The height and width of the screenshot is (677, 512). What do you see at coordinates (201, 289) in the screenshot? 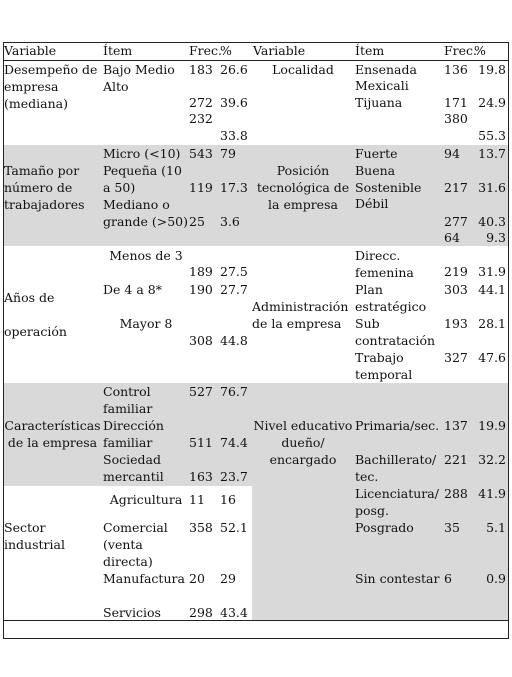
I see `frequency: 190` at bounding box center [201, 289].